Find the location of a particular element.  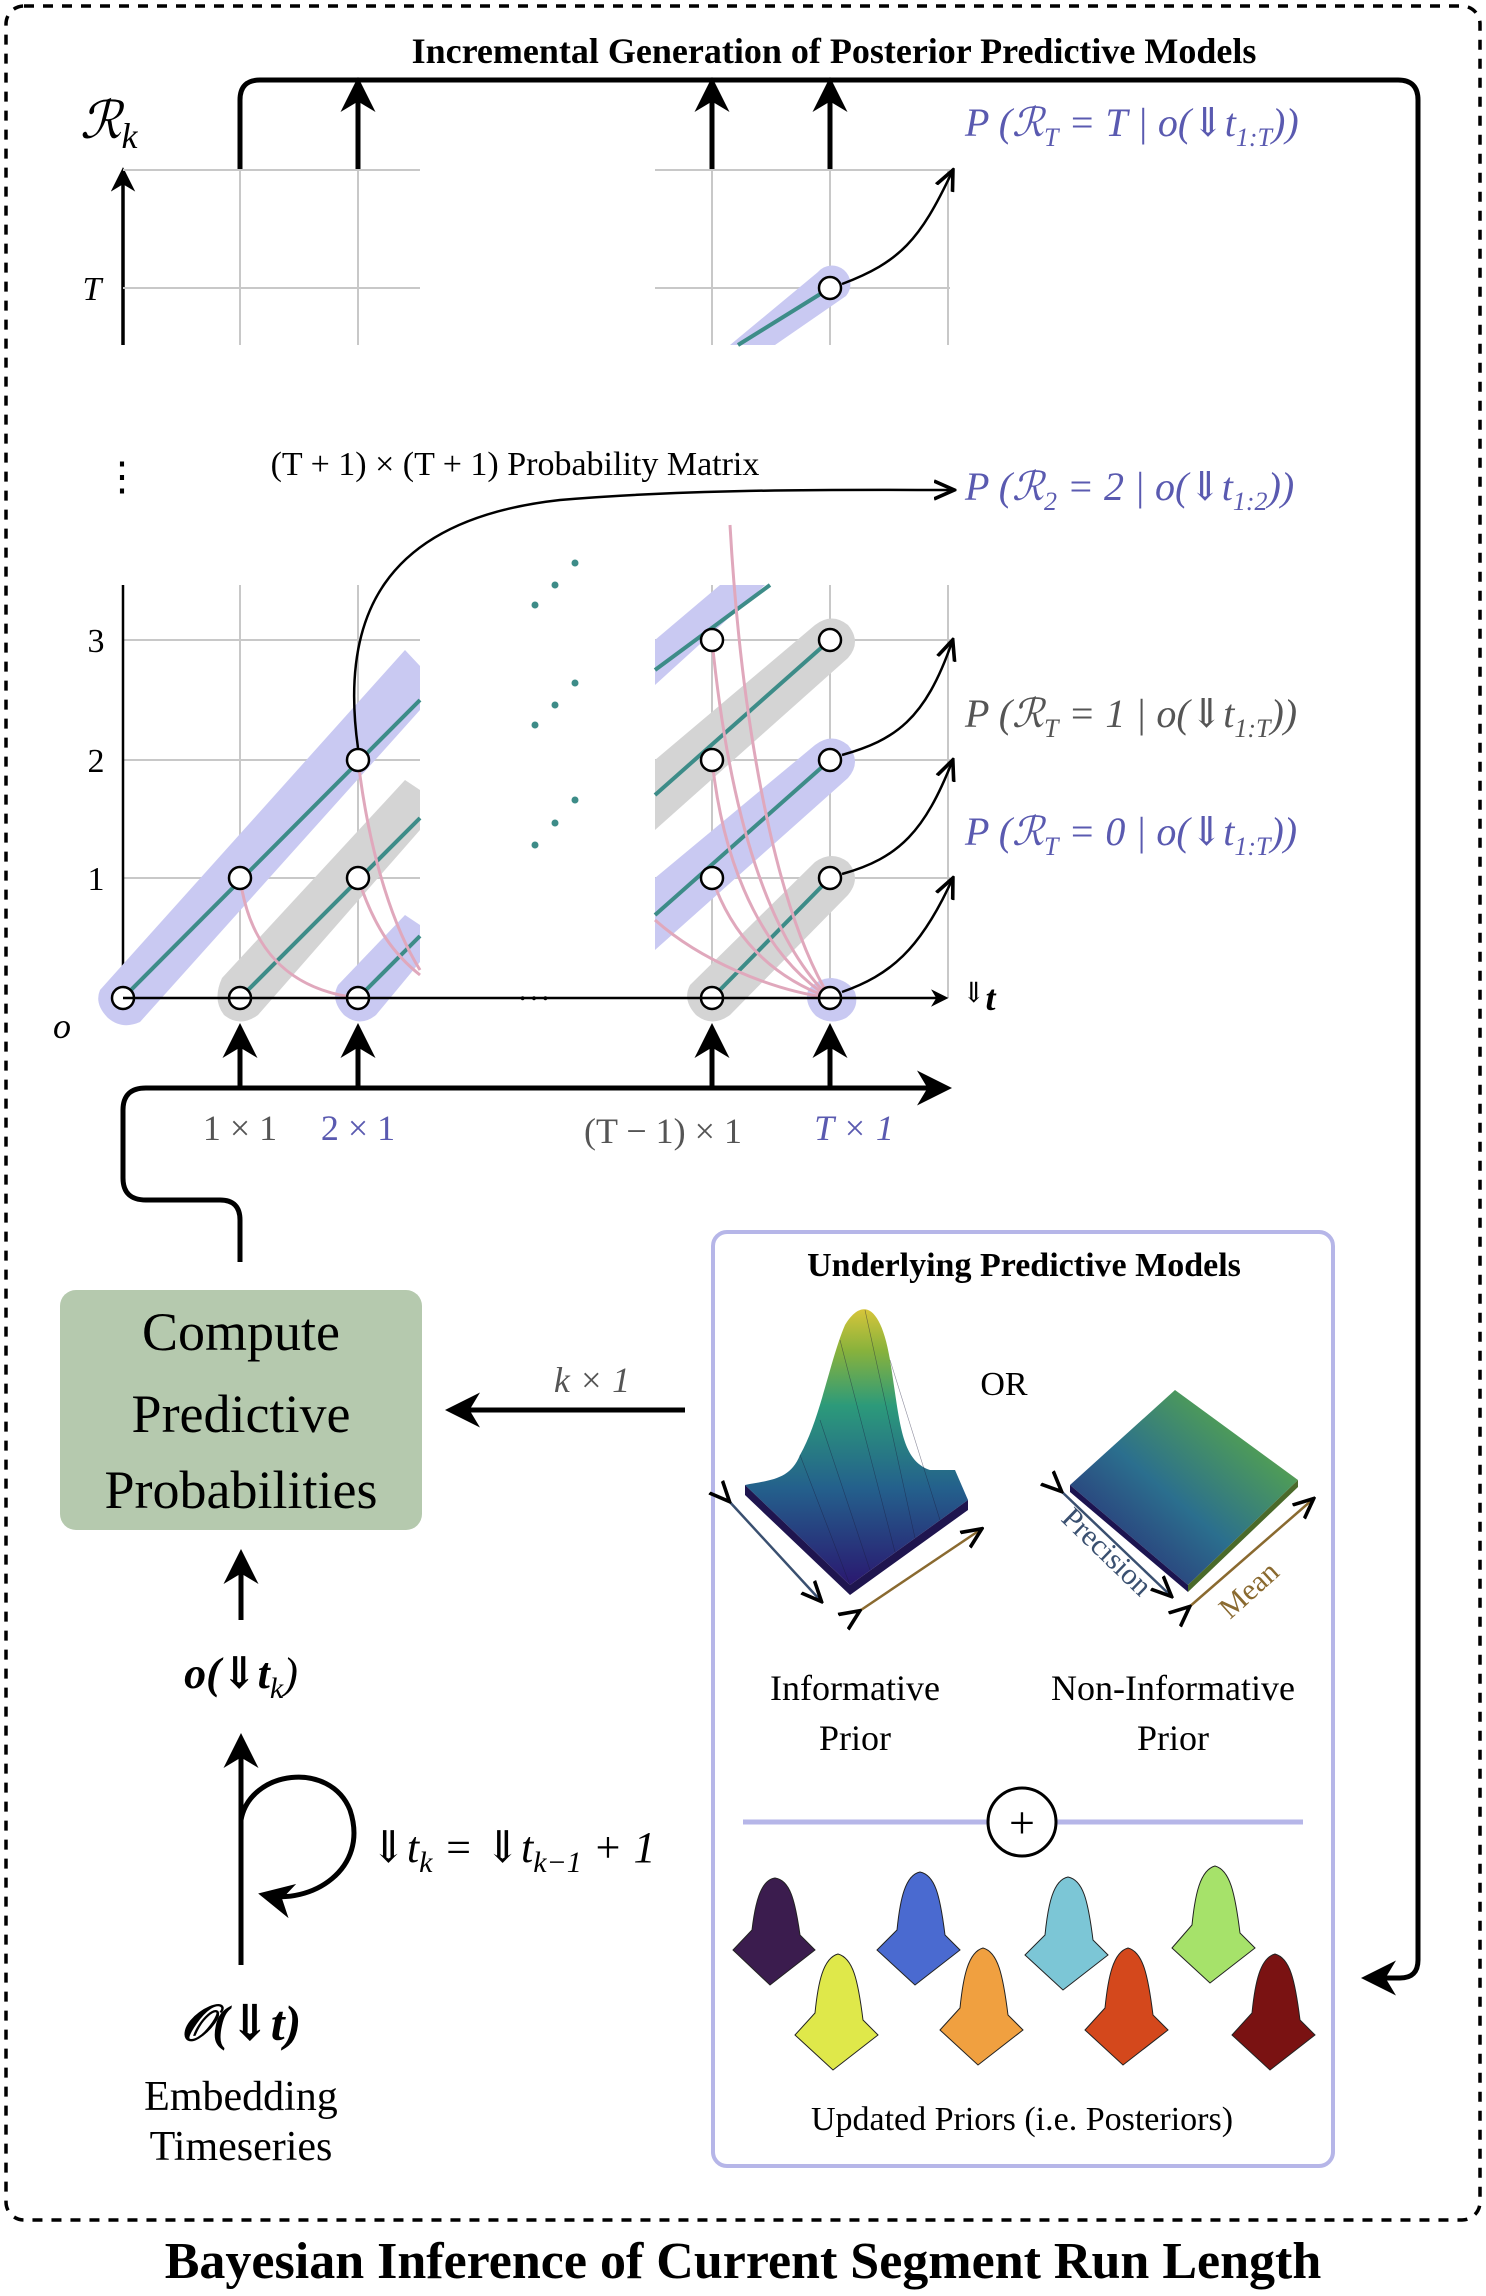

middle-diagonal-dots is located at coordinates (555, 704).